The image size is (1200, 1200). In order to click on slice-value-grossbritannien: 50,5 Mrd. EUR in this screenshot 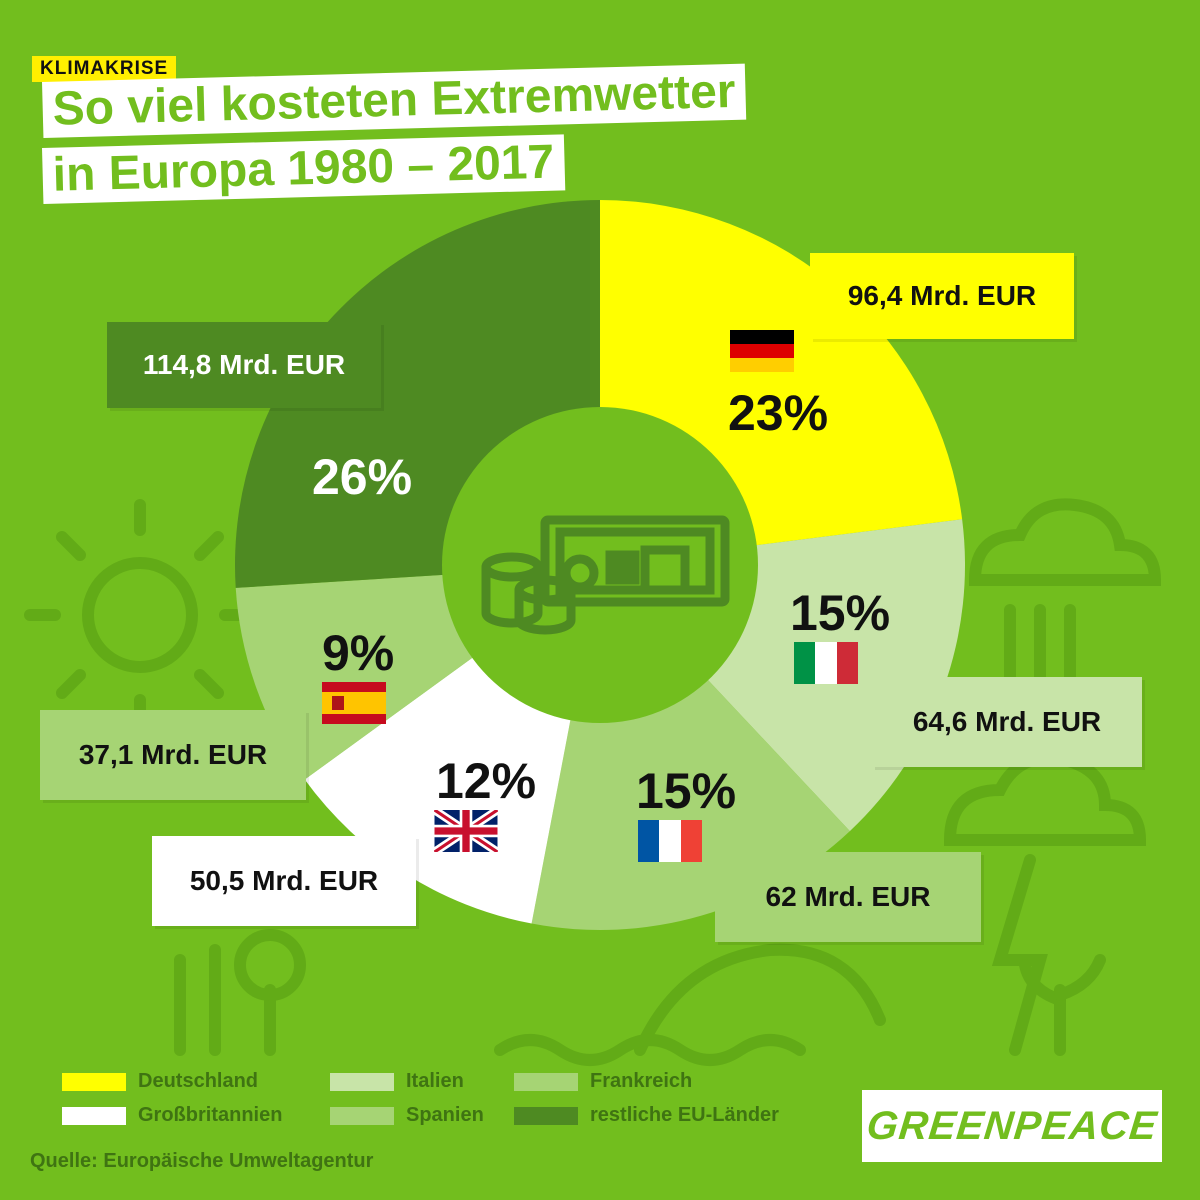, I will do `click(284, 881)`.